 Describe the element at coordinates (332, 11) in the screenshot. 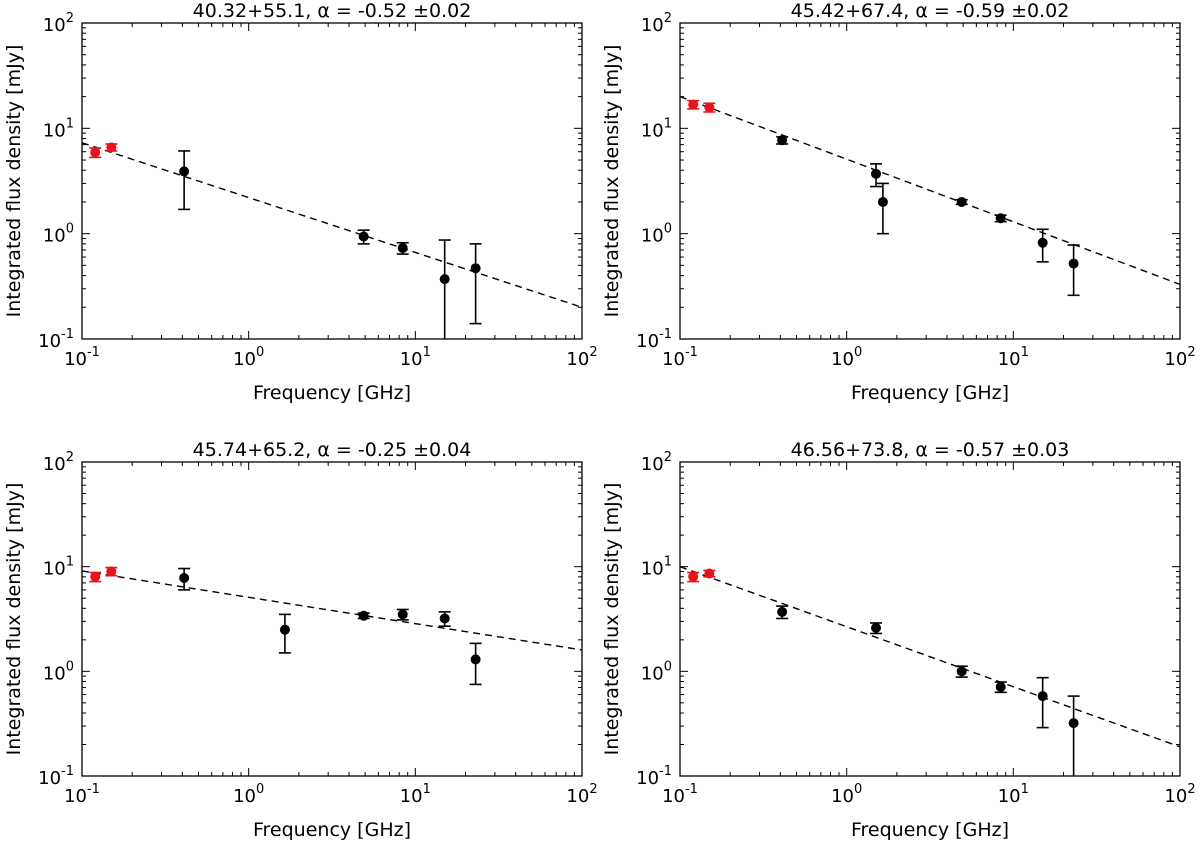

I see `chart-title: 40.32+55.1, α = -0.52 ±0.02` at that location.